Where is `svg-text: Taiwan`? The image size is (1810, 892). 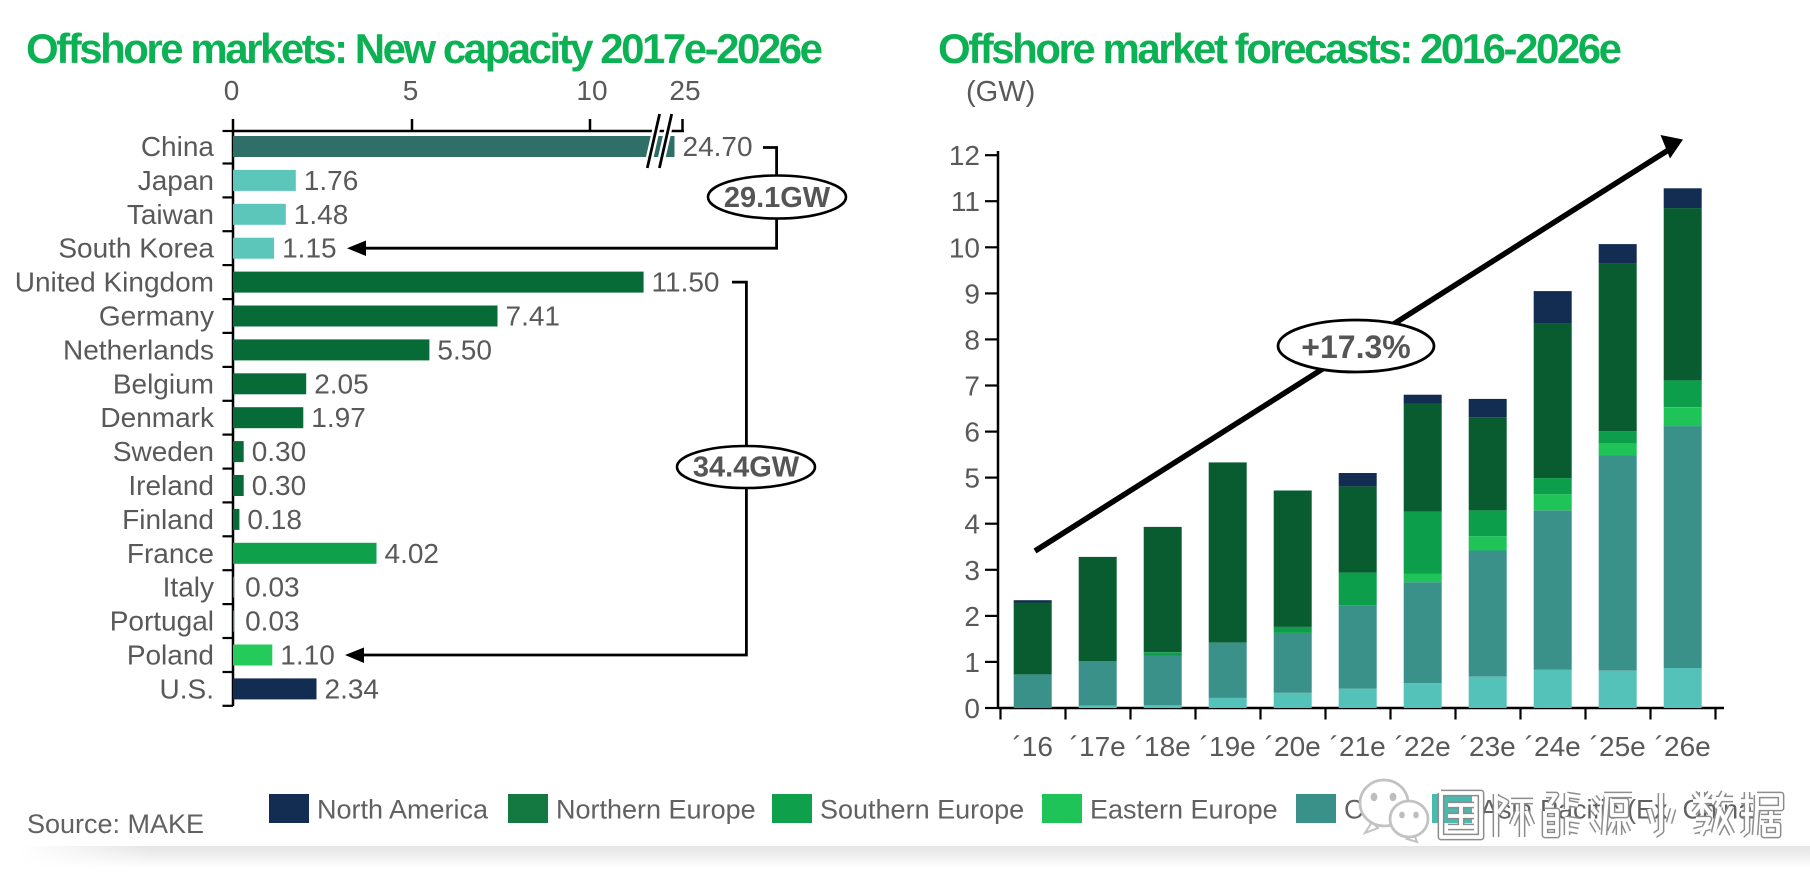 svg-text: Taiwan is located at coordinates (170, 214).